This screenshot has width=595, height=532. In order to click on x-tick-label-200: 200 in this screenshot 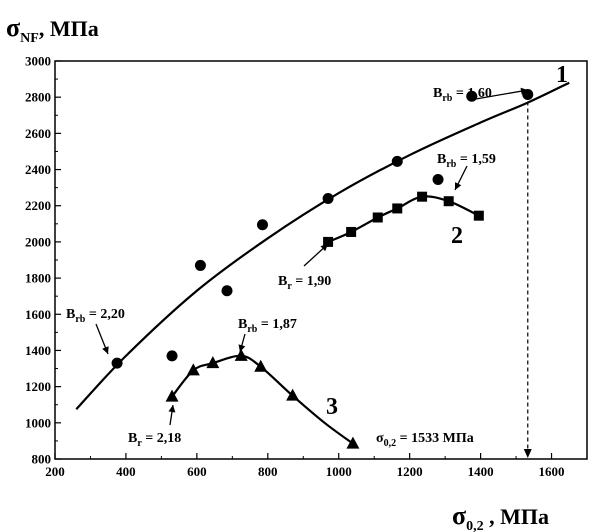, I will do `click(55, 471)`.